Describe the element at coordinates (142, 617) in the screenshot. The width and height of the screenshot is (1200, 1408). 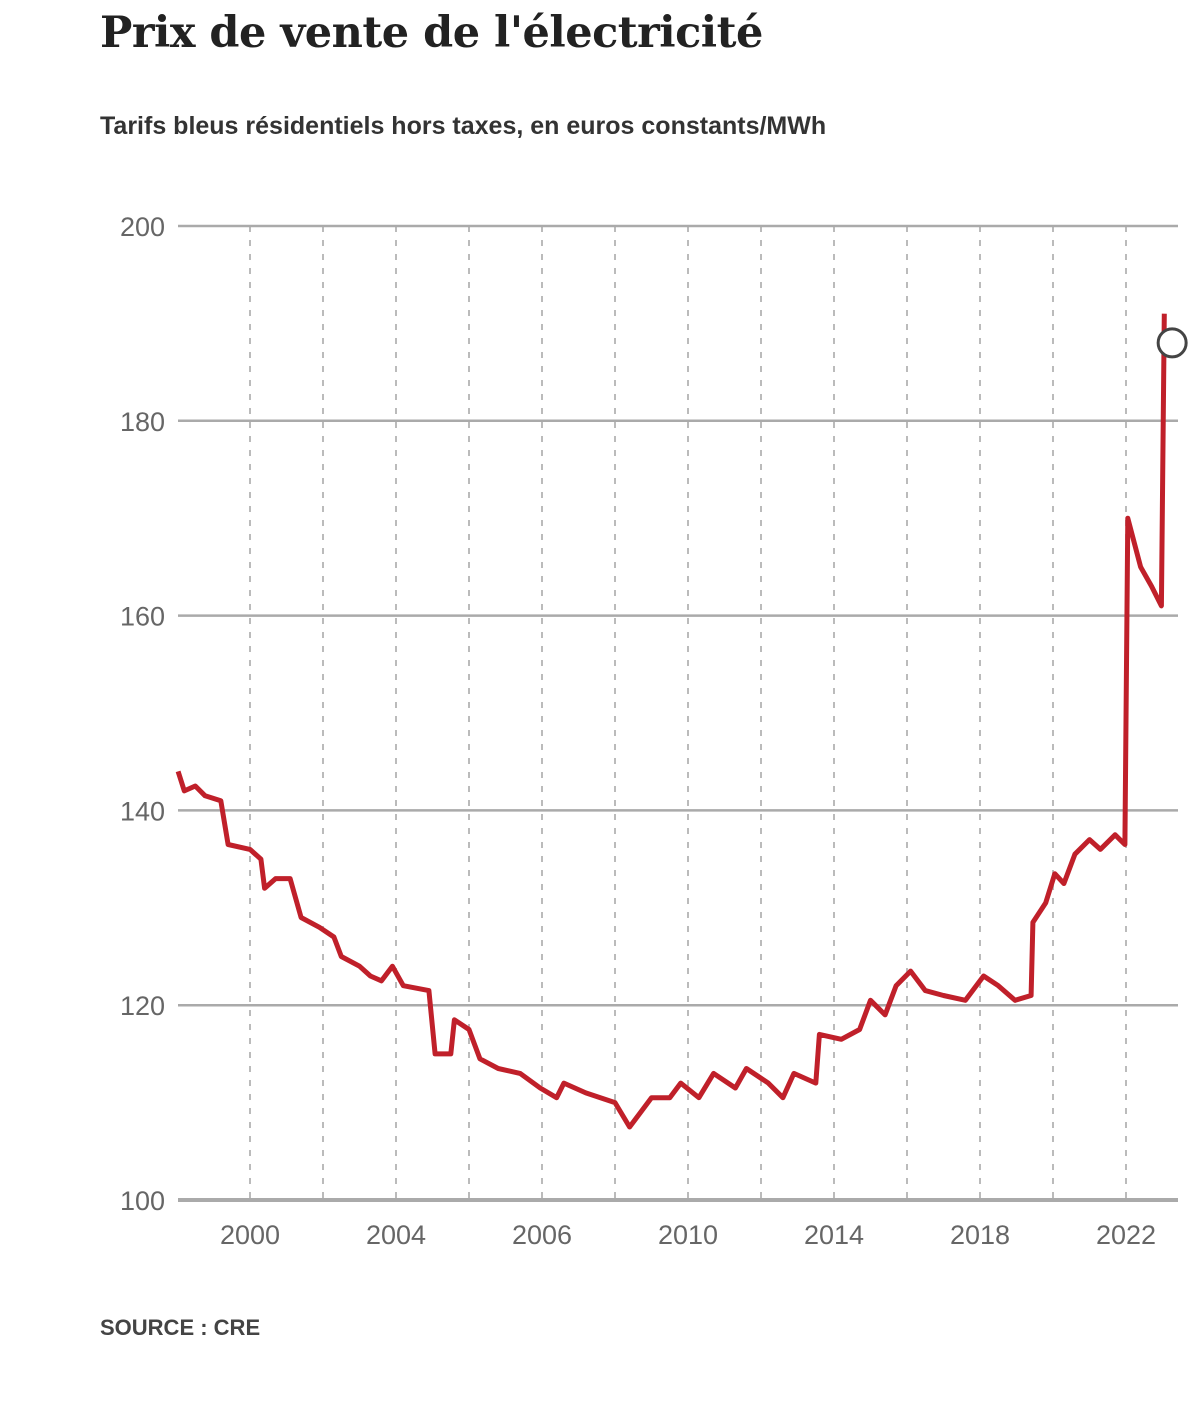
I see `y-tick-label: 160` at that location.